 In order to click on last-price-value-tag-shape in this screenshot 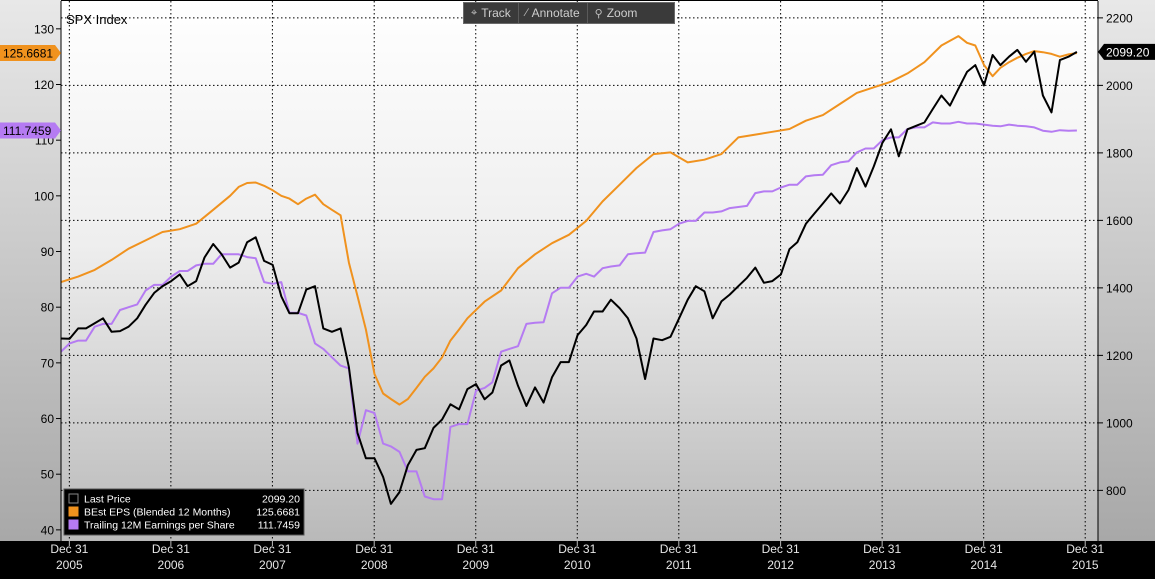, I will do `click(1126, 51)`.